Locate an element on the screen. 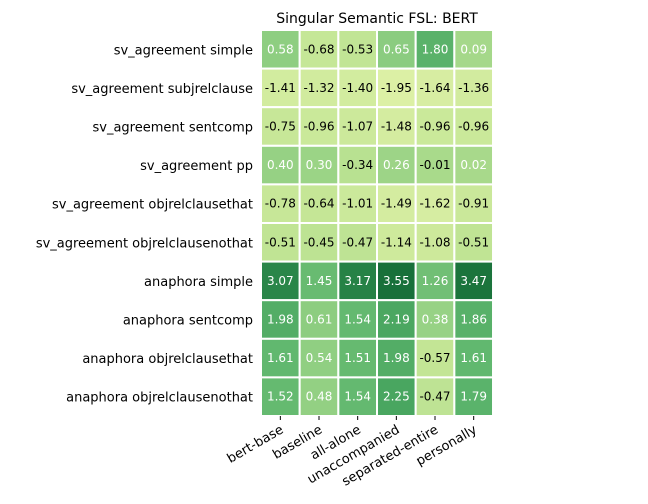  row-label: sv_agreement objrelclausethat is located at coordinates (152, 205).